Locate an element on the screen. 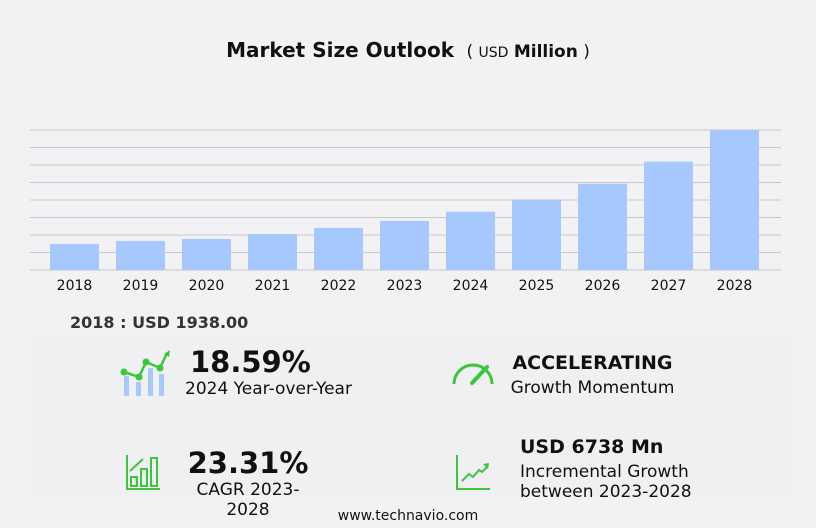 This screenshot has width=816, height=528. bar-2026 is located at coordinates (602, 226).